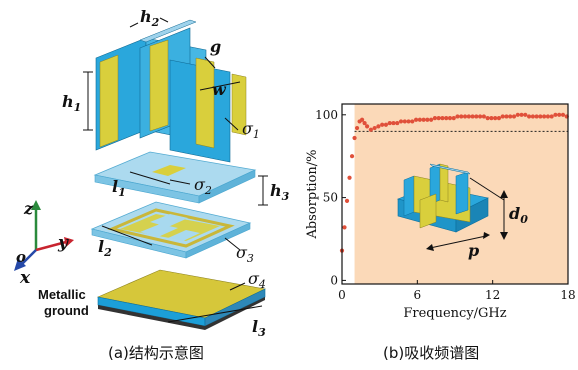  Describe the element at coordinates (492, 295) in the screenshot. I see `x-tick-label: 12` at that location.